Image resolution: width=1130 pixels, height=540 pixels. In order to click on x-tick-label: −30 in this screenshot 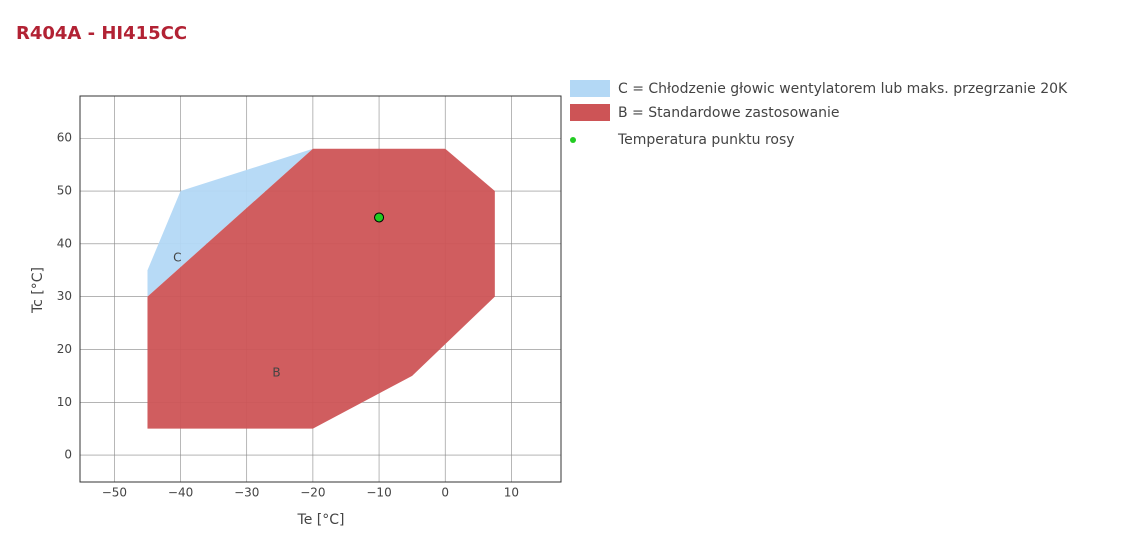, I will do `click(246, 493)`.